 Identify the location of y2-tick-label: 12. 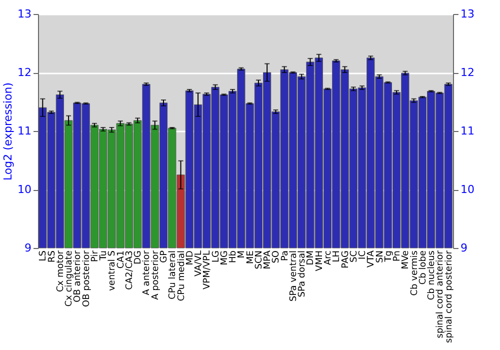
(467, 72).